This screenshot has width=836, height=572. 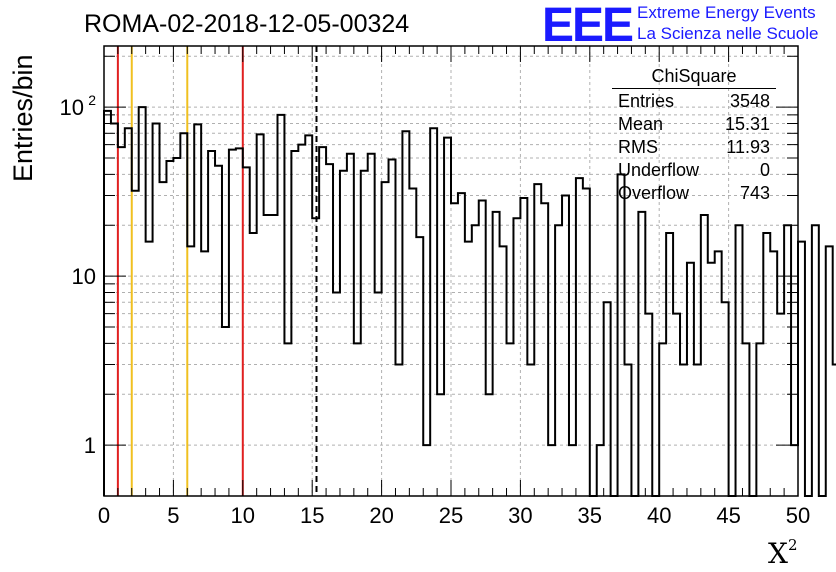 I want to click on x-axis-label: X2, so click(x=783, y=553).